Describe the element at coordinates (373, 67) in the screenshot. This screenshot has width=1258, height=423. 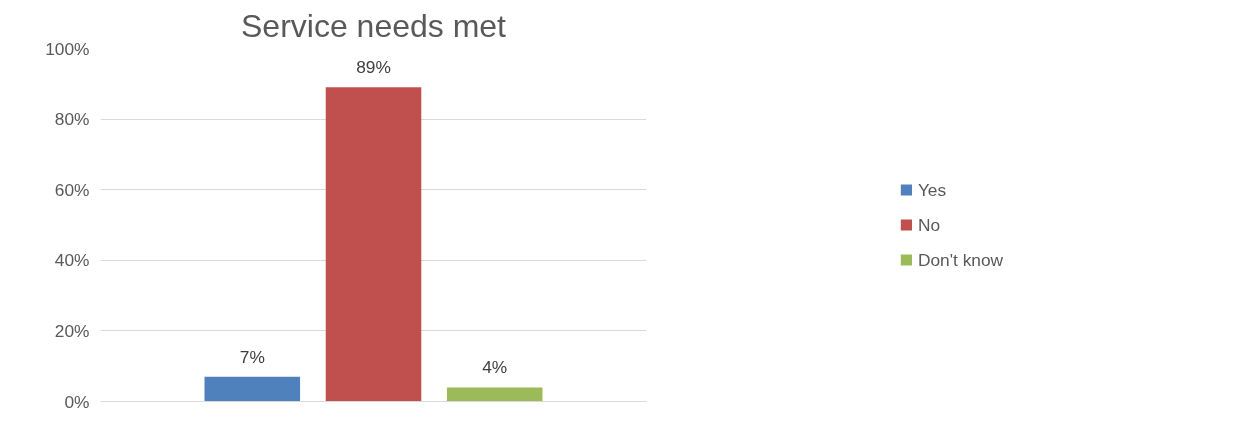
I see `data-label: 89%` at that location.